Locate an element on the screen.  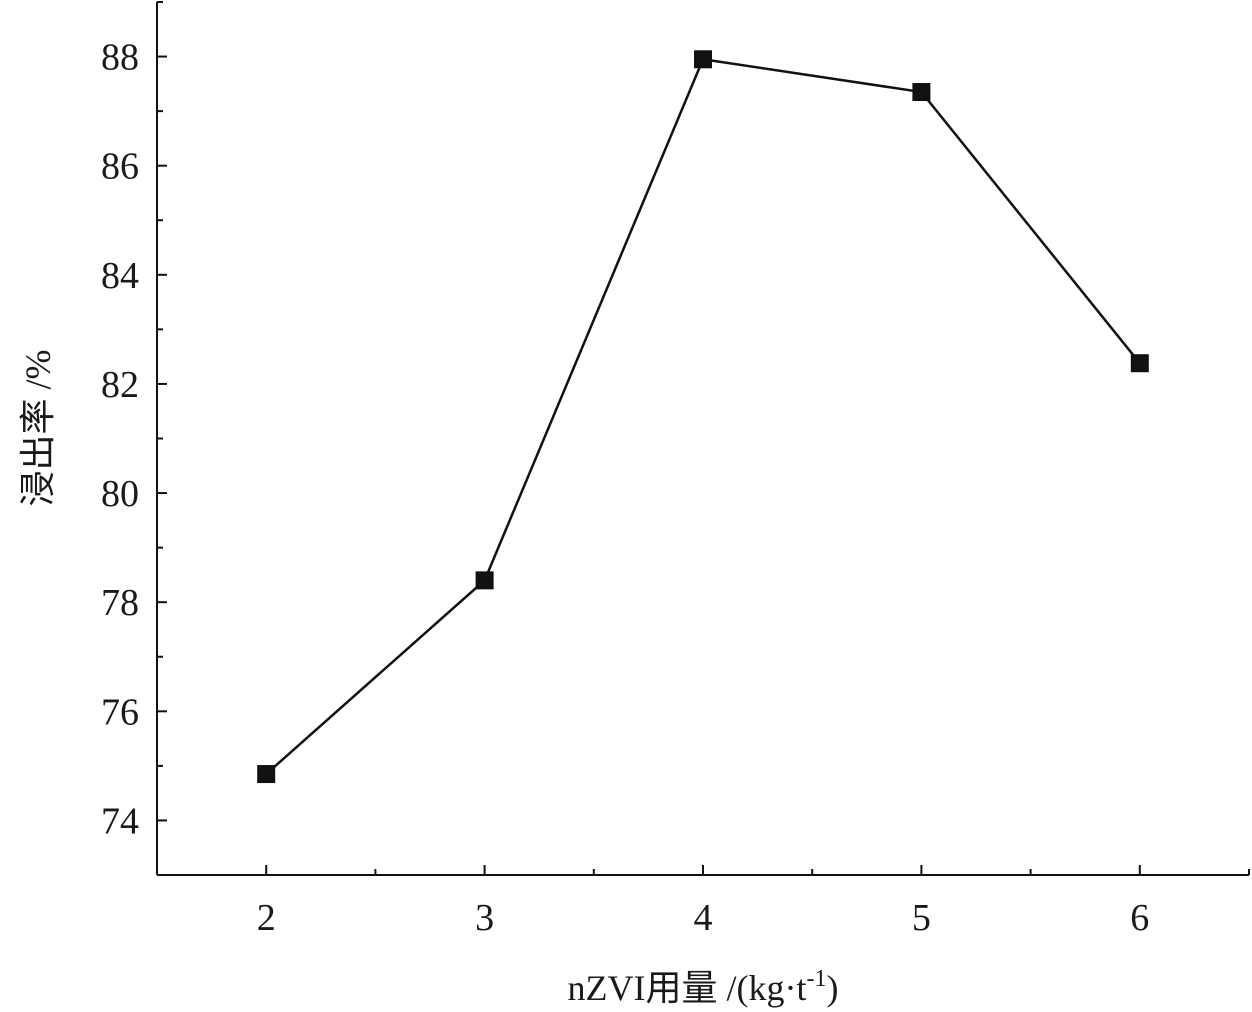
y-tick-label: 76 is located at coordinates (120, 712).